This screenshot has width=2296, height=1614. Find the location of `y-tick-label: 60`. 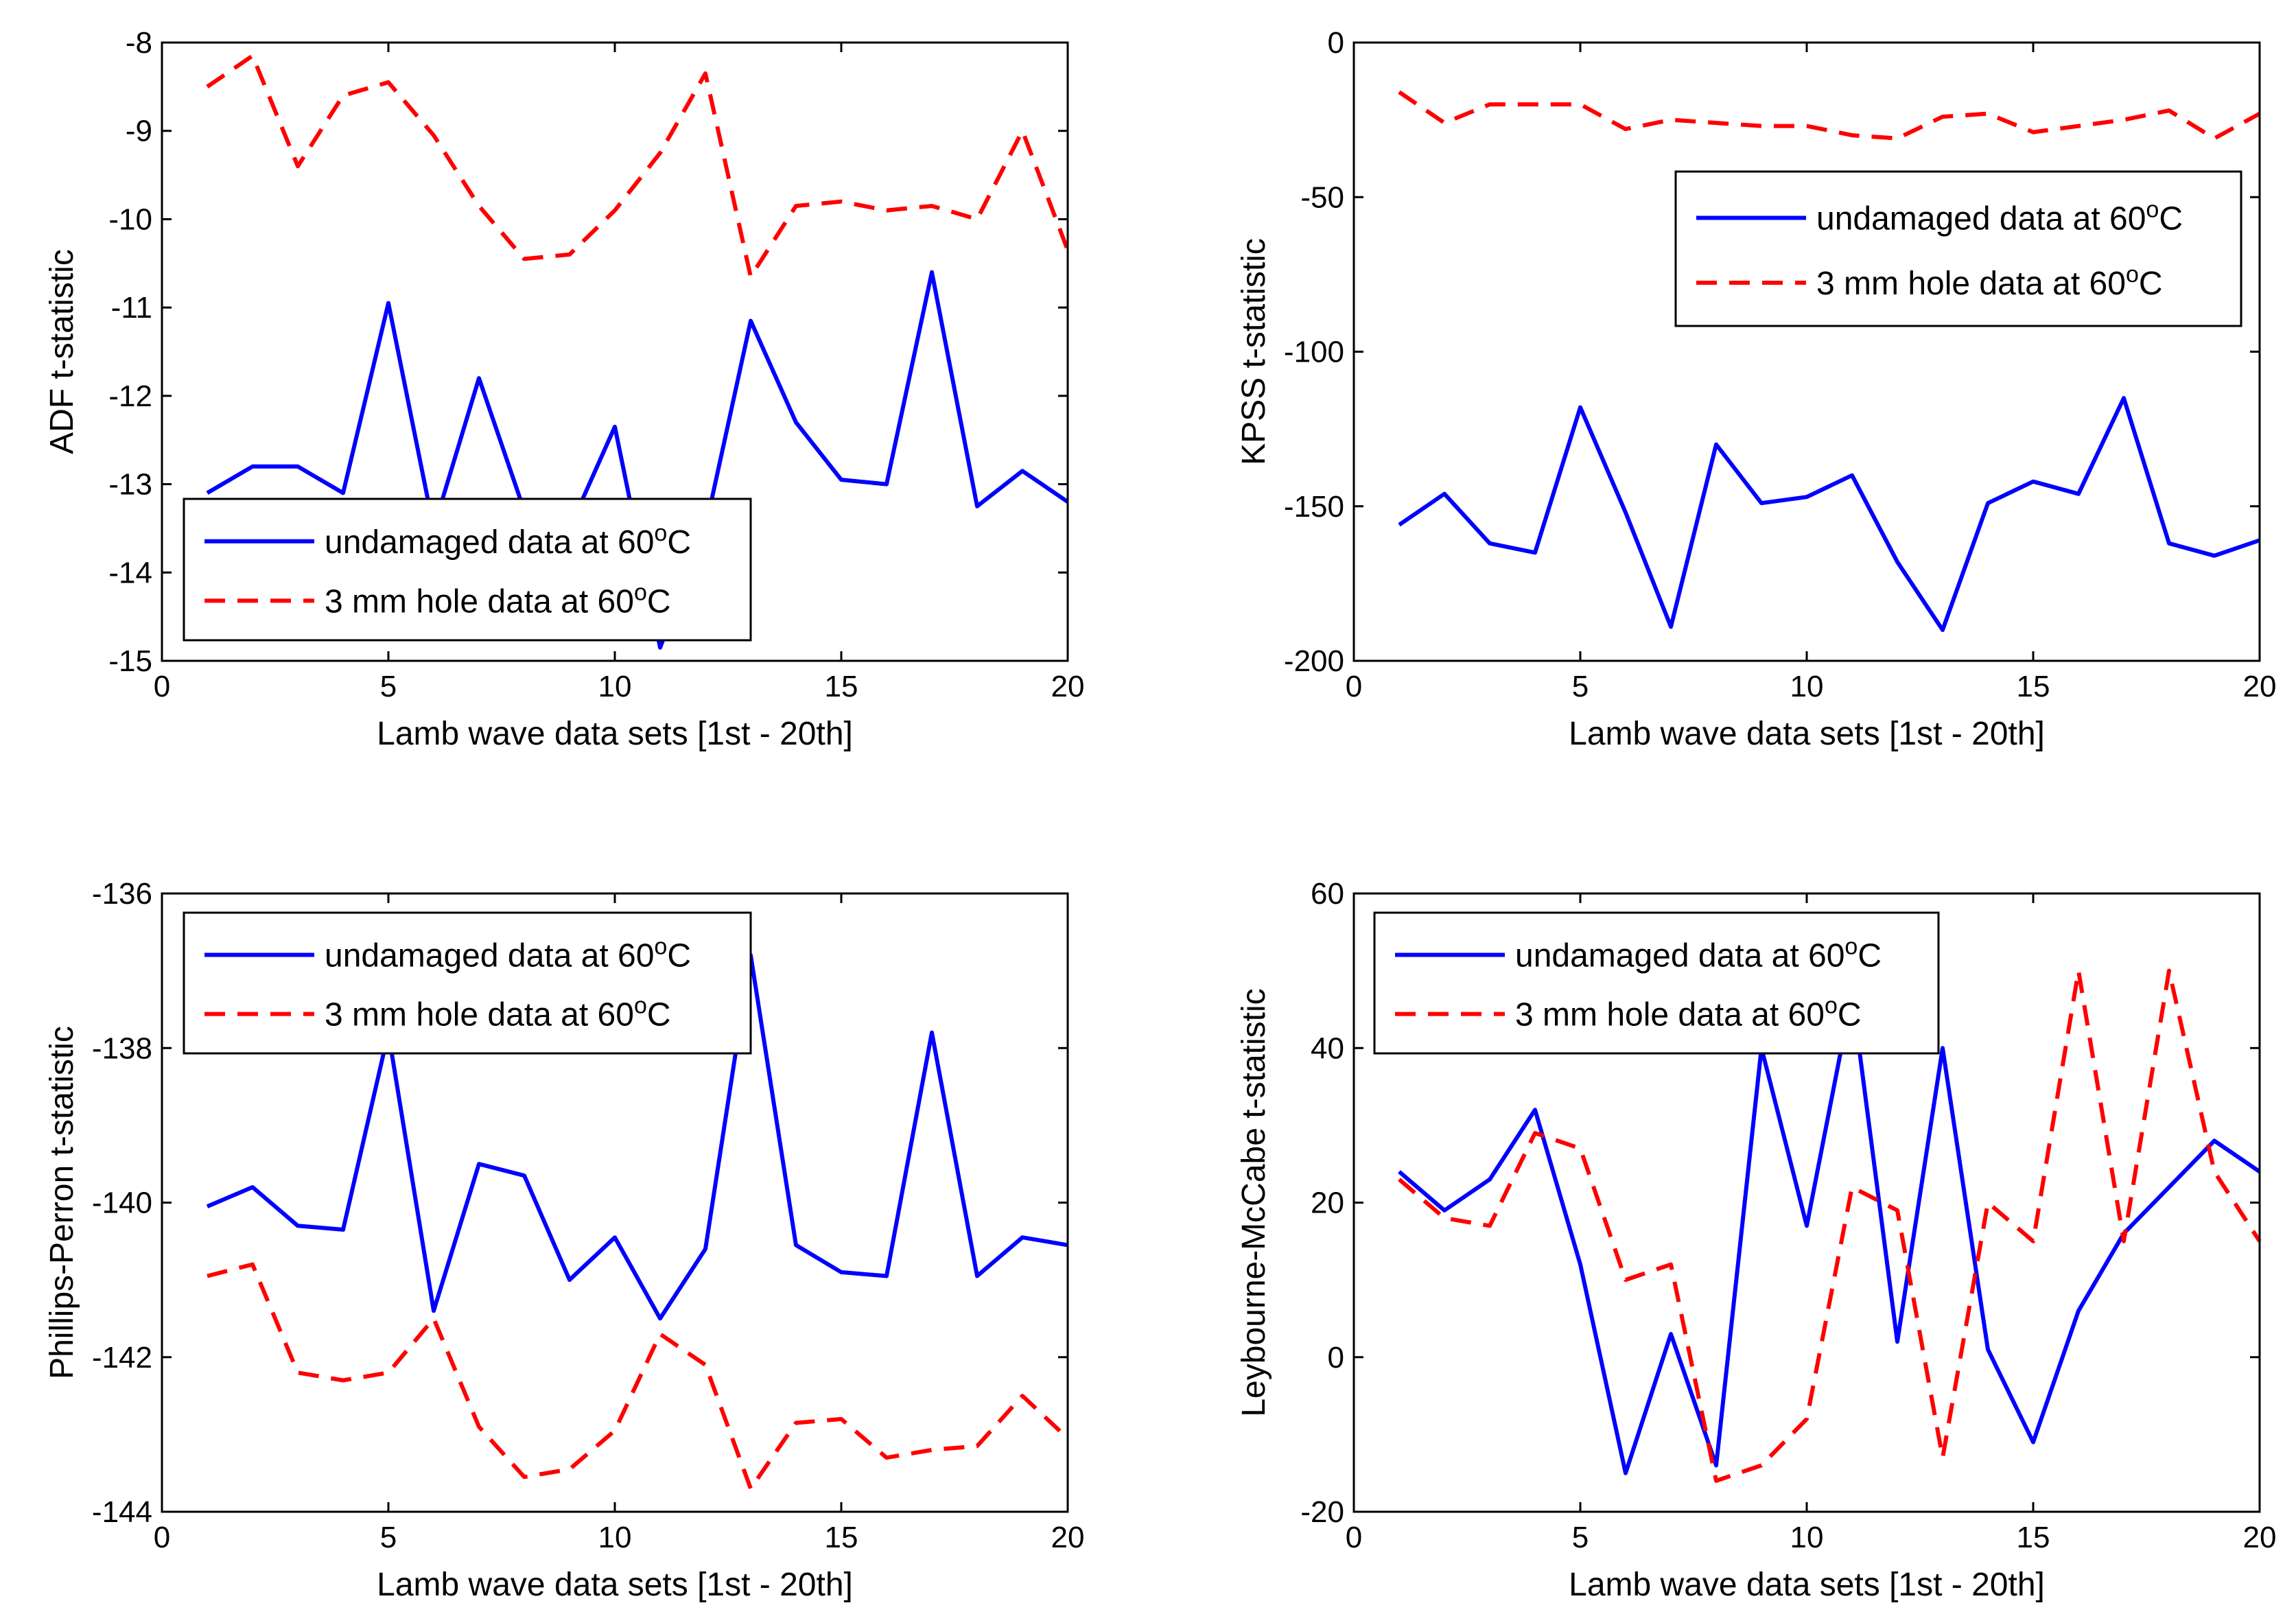

y-tick-label: 60 is located at coordinates (1327, 894).